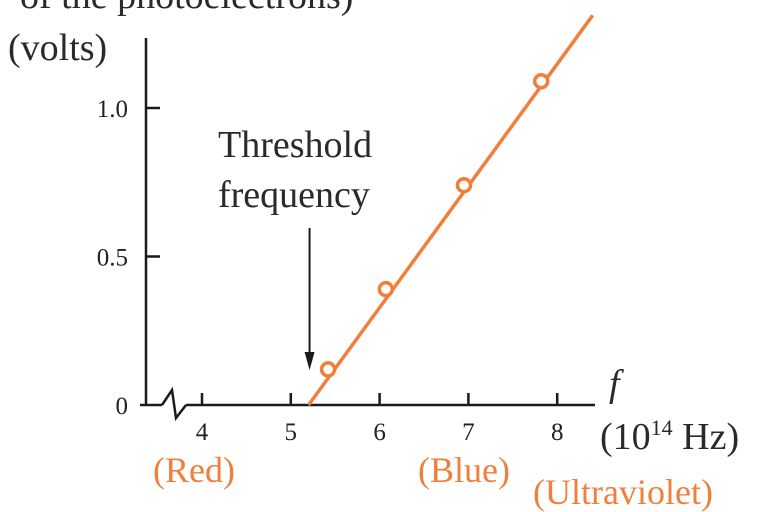 Image resolution: width=770 pixels, height=512 pixels. I want to click on x-tick-label: 7, so click(468, 432).